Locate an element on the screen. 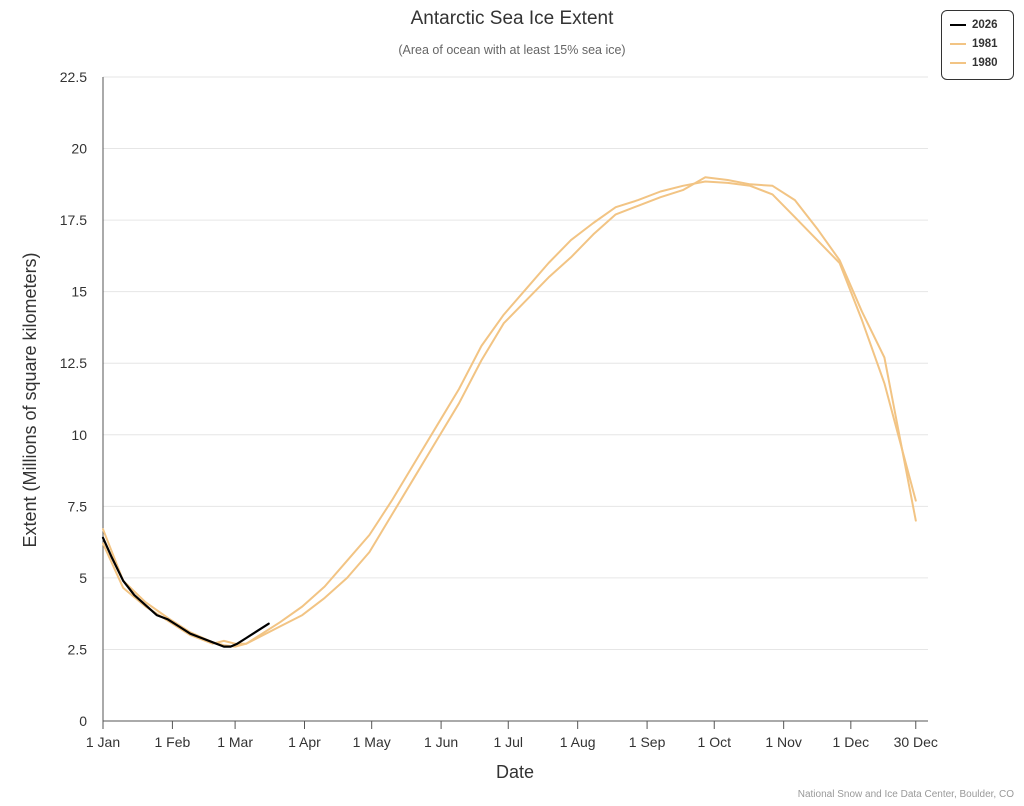 This screenshot has width=1024, height=806. y-tick-label: 10 is located at coordinates (79, 435).